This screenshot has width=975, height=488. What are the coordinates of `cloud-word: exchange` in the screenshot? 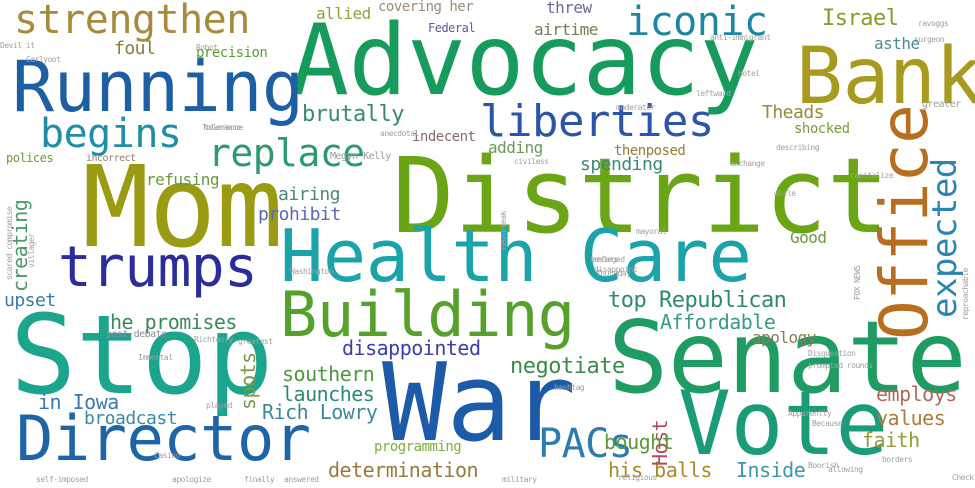 It's located at (747, 163).